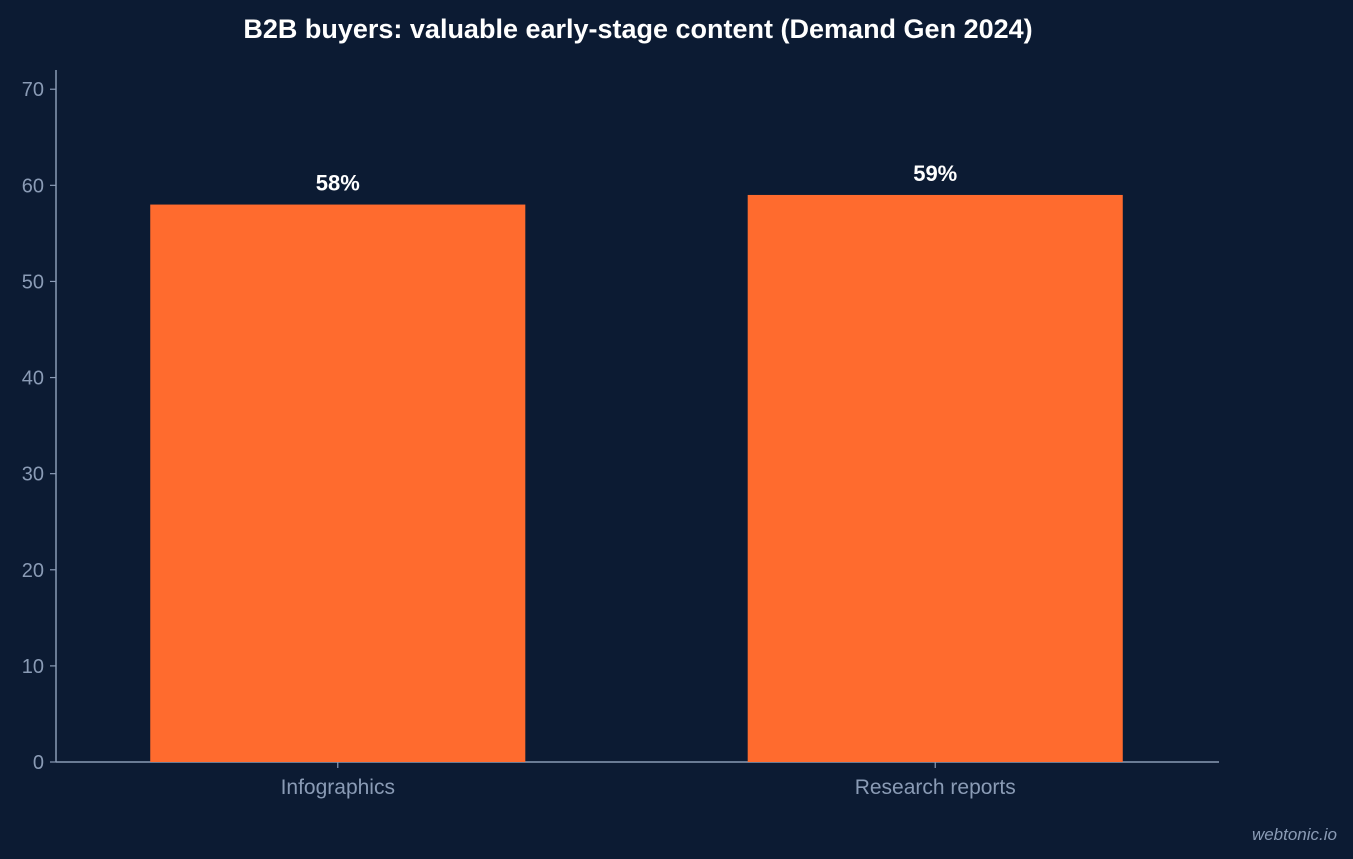 Image resolution: width=1353 pixels, height=859 pixels. What do you see at coordinates (33, 475) in the screenshot?
I see `y-tick-label: 30` at bounding box center [33, 475].